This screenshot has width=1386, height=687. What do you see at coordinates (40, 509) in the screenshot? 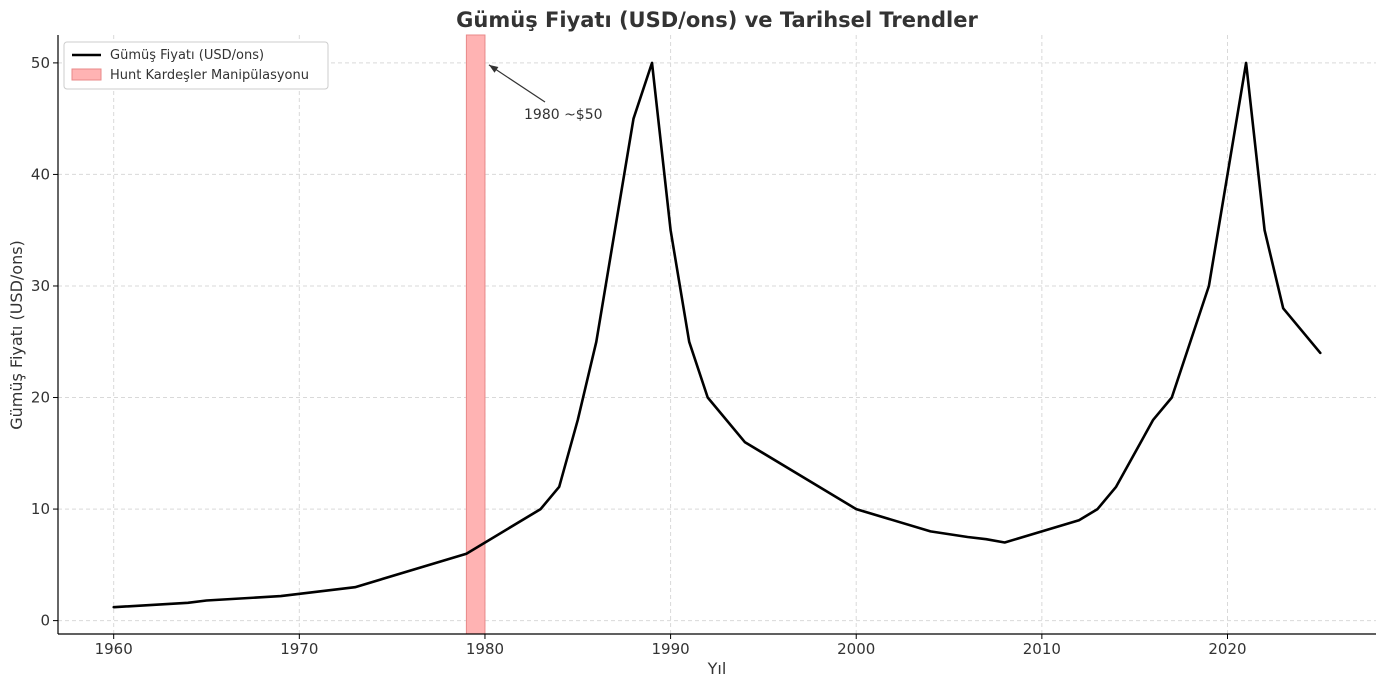
I see `y-tick-label: 10` at bounding box center [40, 509].